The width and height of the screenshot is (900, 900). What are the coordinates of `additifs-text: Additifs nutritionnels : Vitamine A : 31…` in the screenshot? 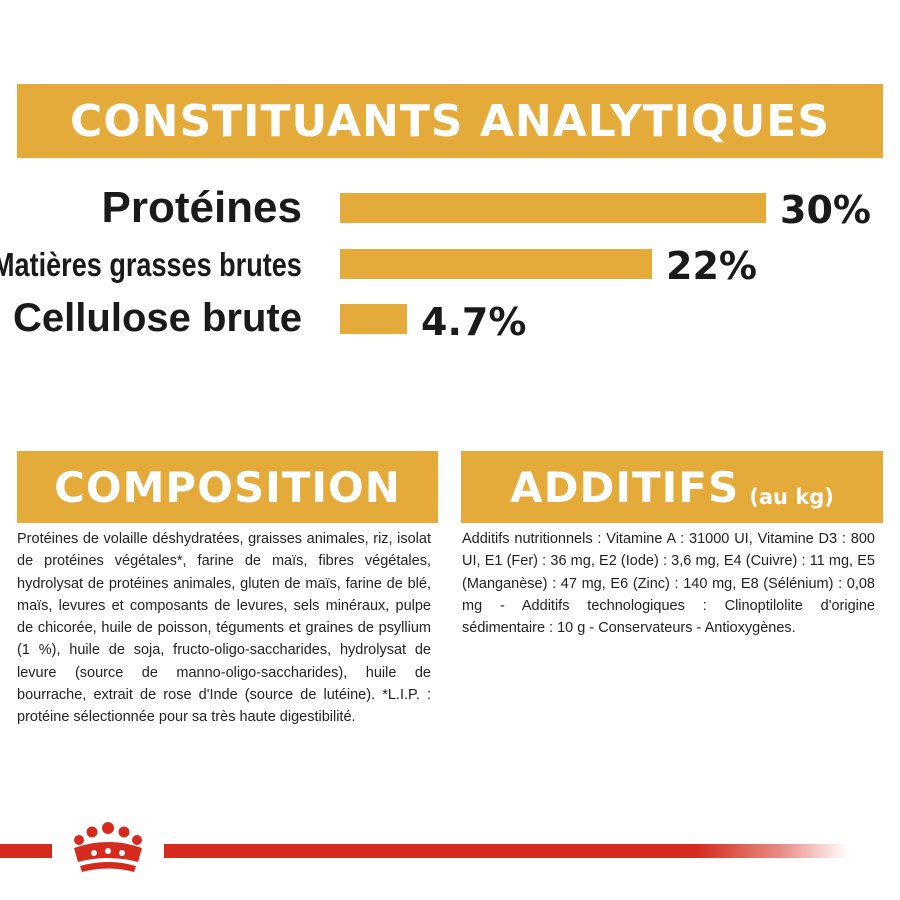 It's located at (668, 584).